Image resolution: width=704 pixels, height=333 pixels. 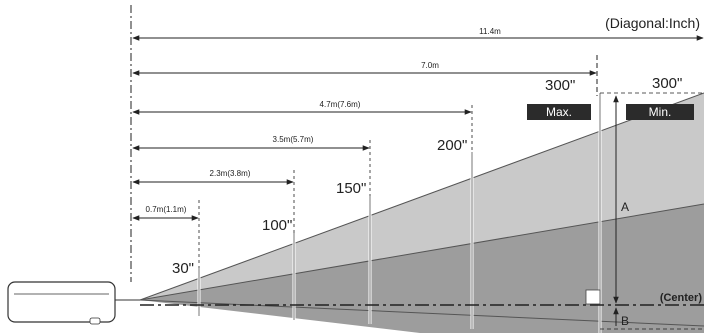 What do you see at coordinates (593, 297) in the screenshot?
I see `right-angle-marker` at bounding box center [593, 297].